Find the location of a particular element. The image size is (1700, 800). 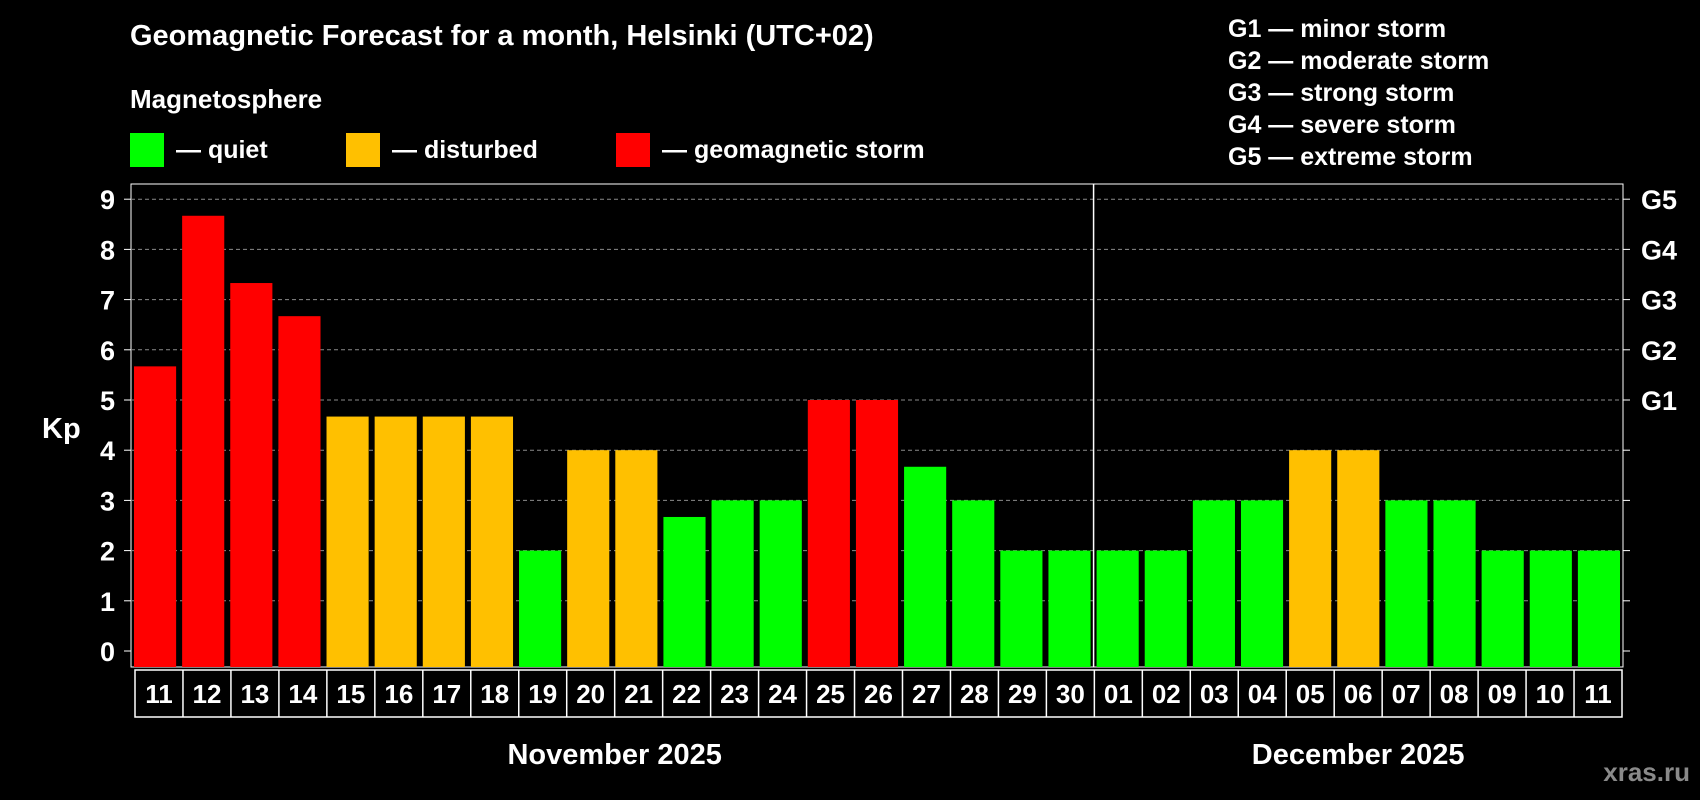

x-tick-label: 22 is located at coordinates (686, 694).